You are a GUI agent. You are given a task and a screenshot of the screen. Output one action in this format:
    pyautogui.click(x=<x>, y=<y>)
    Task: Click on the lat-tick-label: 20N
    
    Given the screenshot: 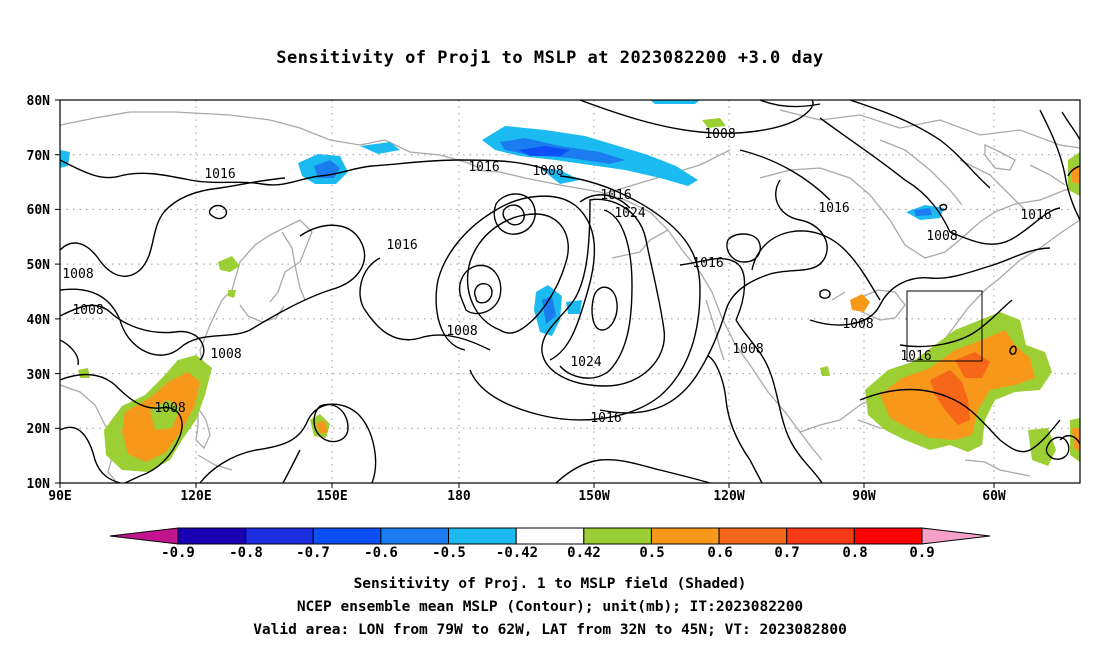 What is the action you would take?
    pyautogui.click(x=39, y=429)
    